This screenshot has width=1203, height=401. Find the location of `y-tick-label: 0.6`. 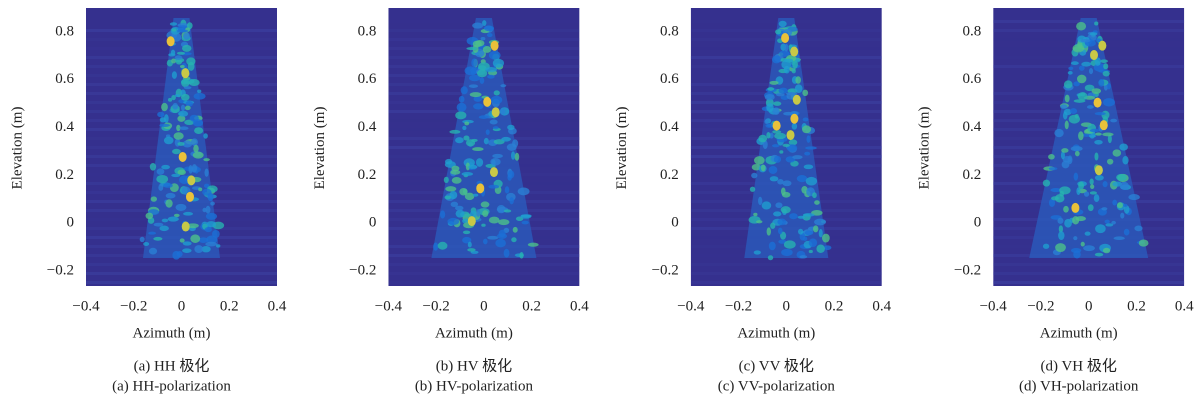

y-tick-label: 0.6 is located at coordinates (971, 79).